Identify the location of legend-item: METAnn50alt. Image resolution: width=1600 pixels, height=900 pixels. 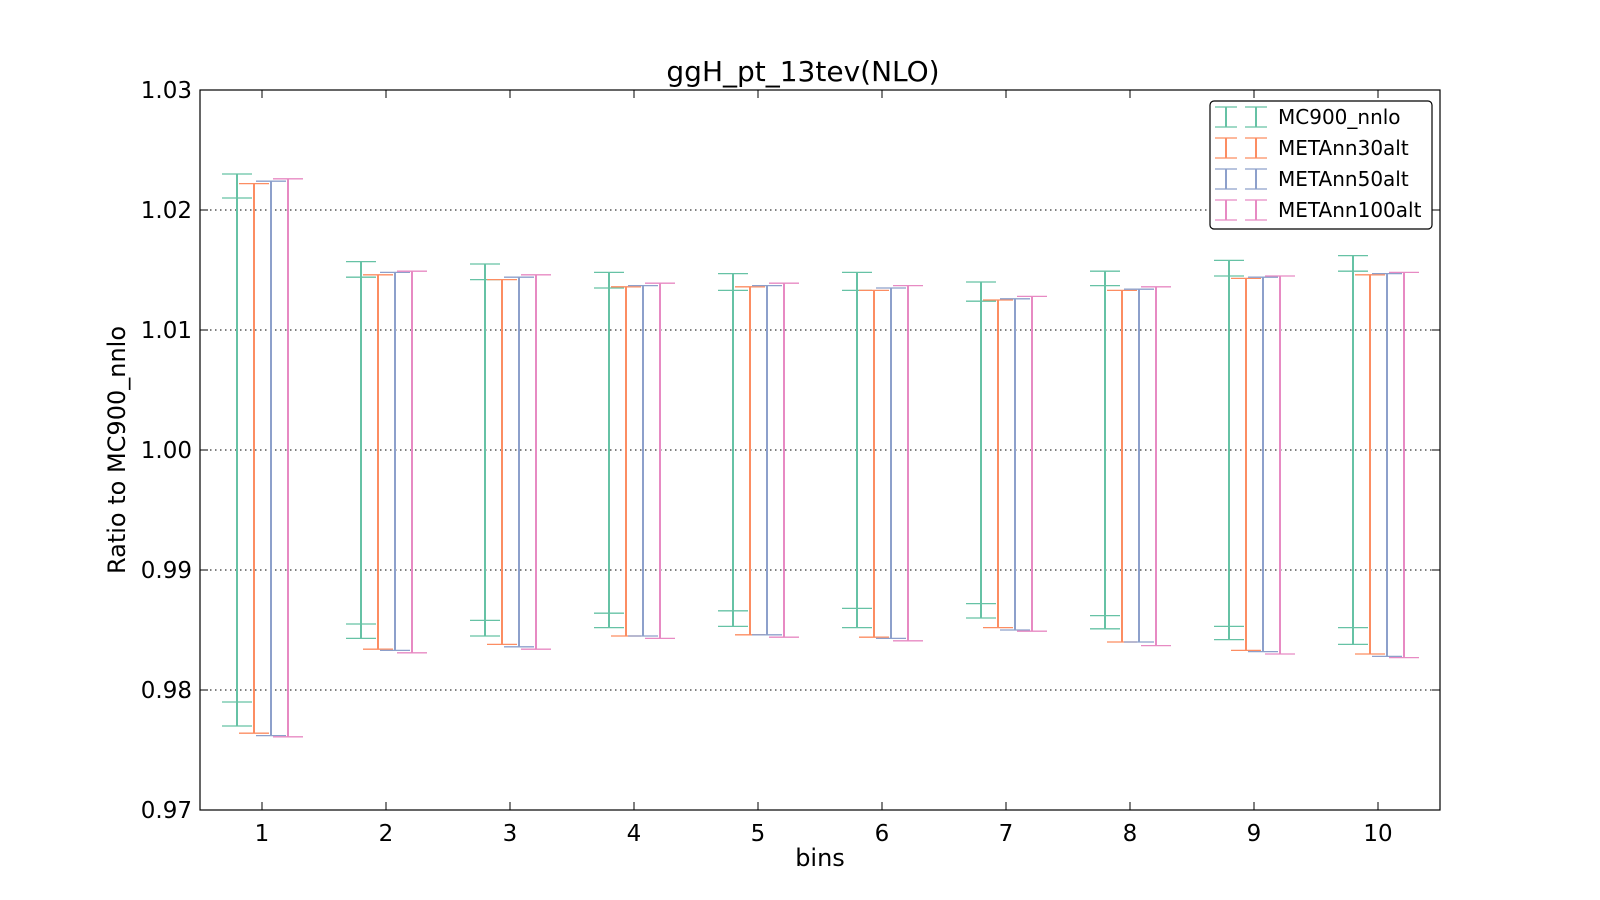
(1312, 179).